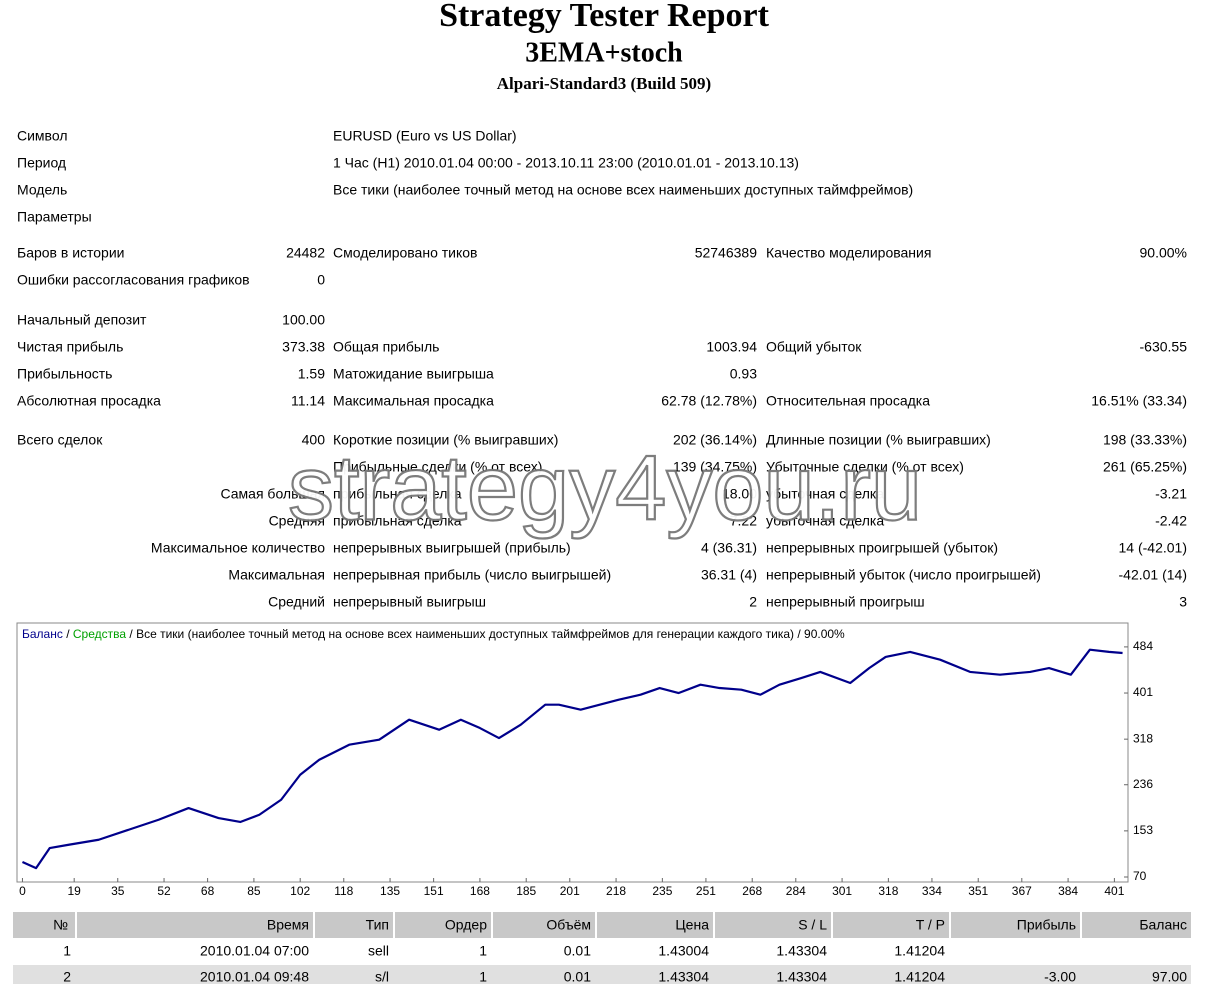 The height and width of the screenshot is (984, 1208). Describe the element at coordinates (604, 83) in the screenshot. I see `server-name: Alpari-Standard3 (Build 509)` at that location.